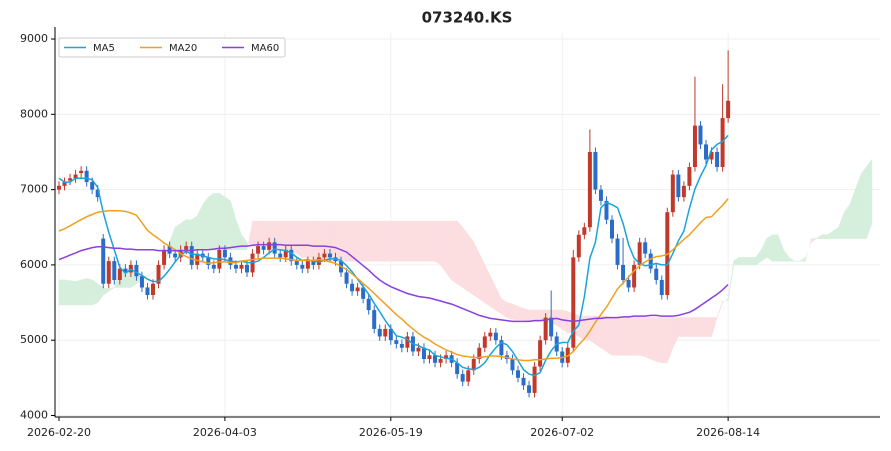  I want to click on legend-label: MA5, so click(104, 48).